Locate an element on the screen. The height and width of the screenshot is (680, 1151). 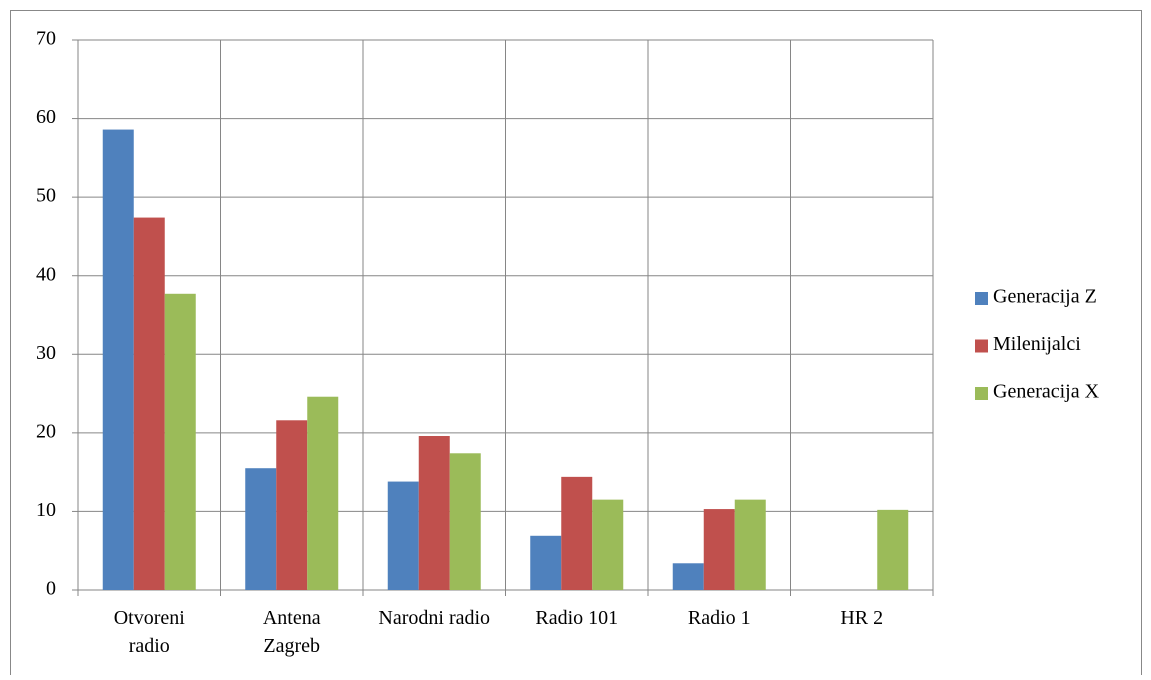
y-tick-label: 10 is located at coordinates (46, 510).